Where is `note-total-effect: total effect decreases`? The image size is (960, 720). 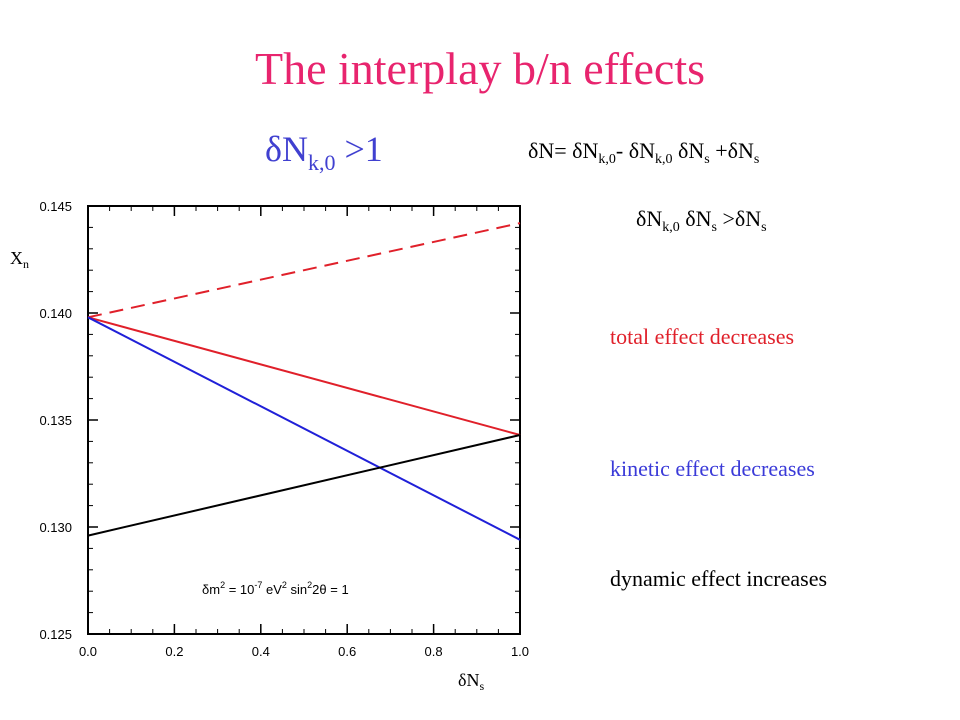 note-total-effect: total effect decreases is located at coordinates (702, 336).